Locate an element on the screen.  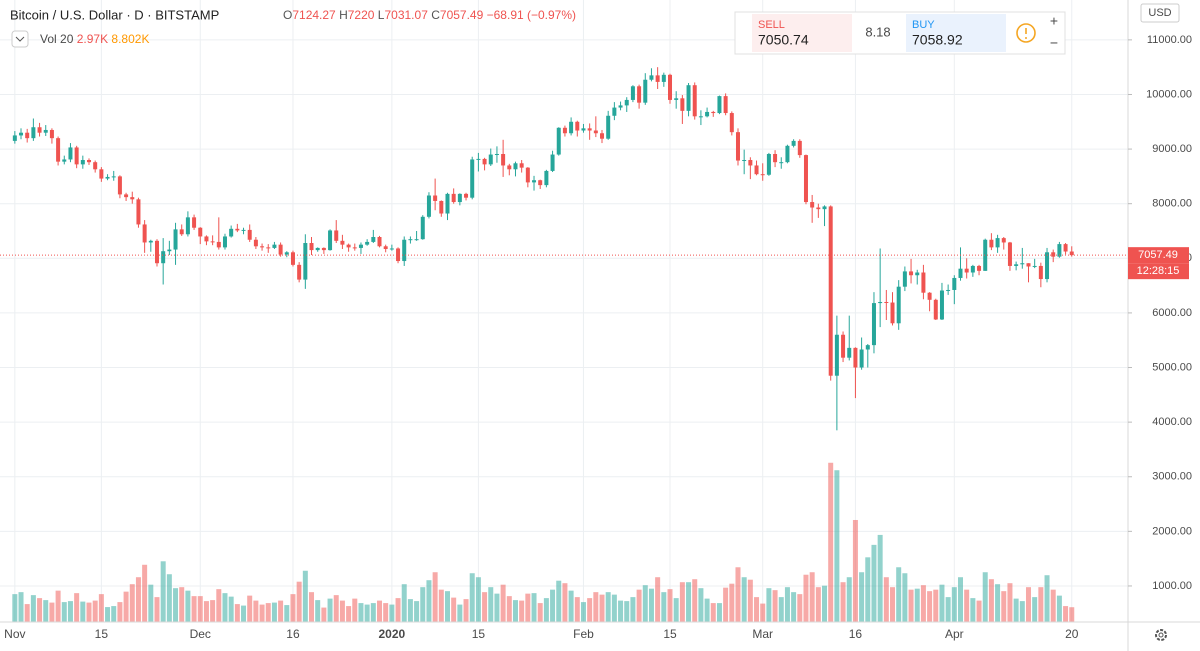
x-tick-label: 2020 is located at coordinates (392, 634).